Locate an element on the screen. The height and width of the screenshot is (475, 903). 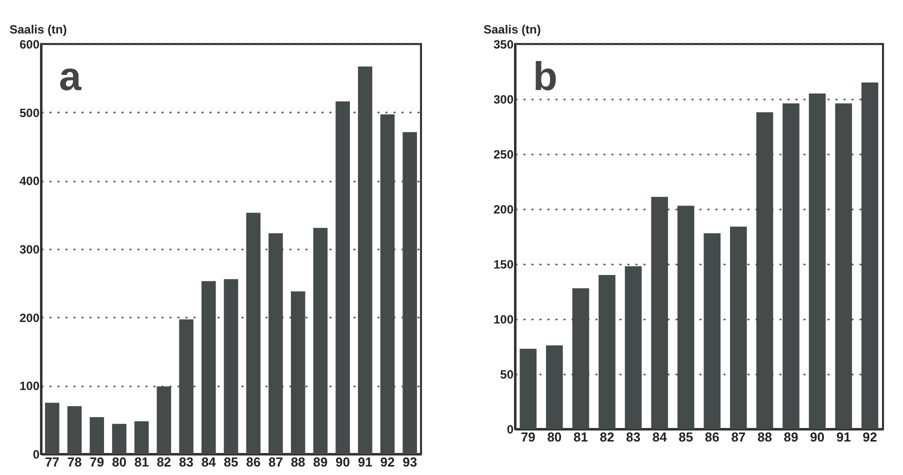
y-tick-label: 150 is located at coordinates (503, 265).